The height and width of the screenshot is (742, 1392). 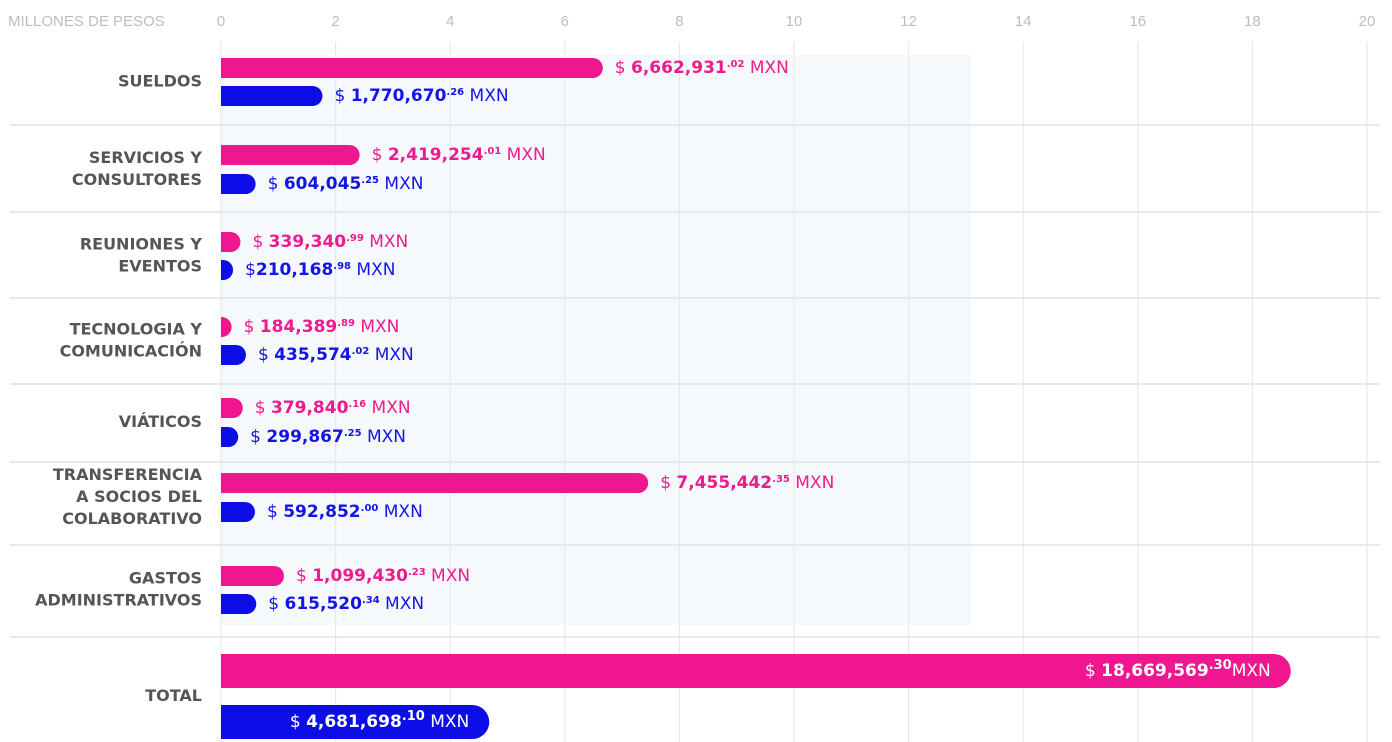 I want to click on value-label-part: 7,455,442, so click(x=724, y=483).